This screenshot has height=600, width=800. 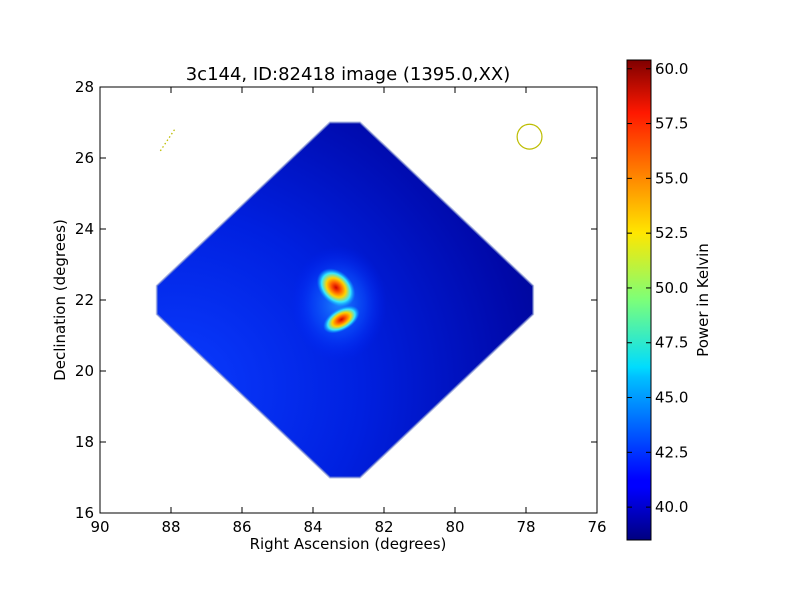 What do you see at coordinates (241, 527) in the screenshot?
I see `x-tick-label: 86` at bounding box center [241, 527].